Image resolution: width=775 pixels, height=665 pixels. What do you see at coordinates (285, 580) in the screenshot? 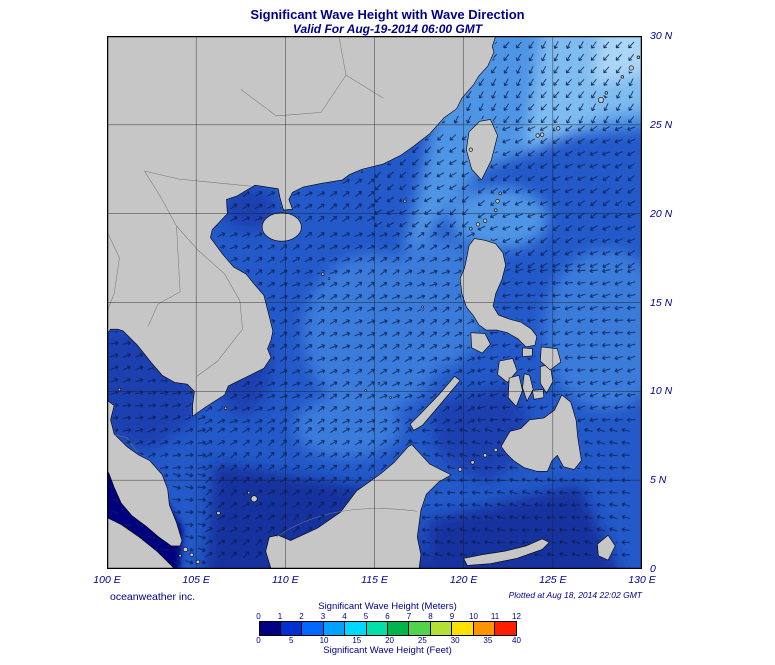
I see `lon-label: 110 E` at bounding box center [285, 580].